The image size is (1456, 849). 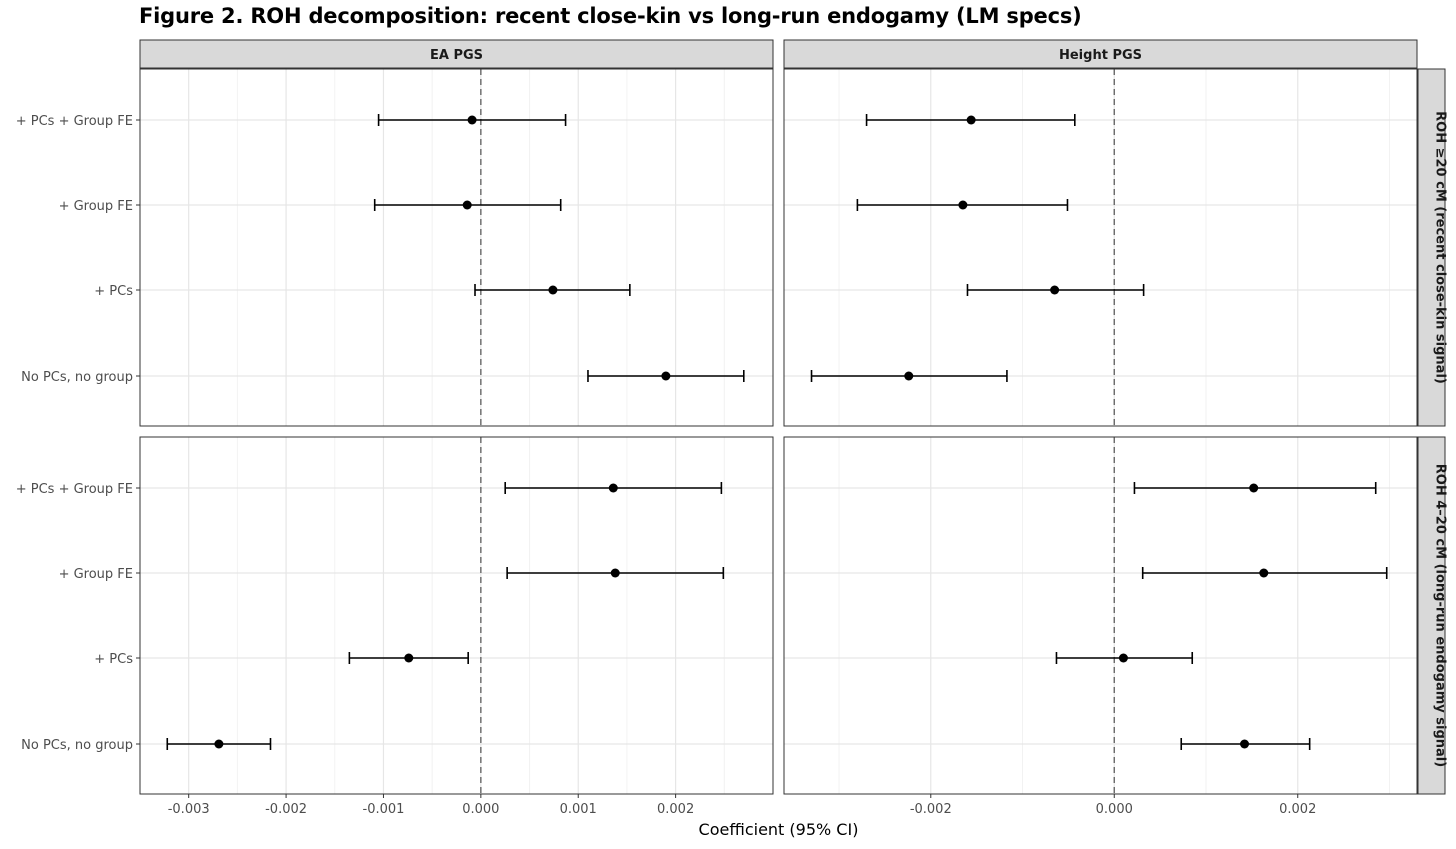 I want to click on facet-label-row: ROH ≥20 cM (recent close-kin signal), so click(x=1440, y=247).